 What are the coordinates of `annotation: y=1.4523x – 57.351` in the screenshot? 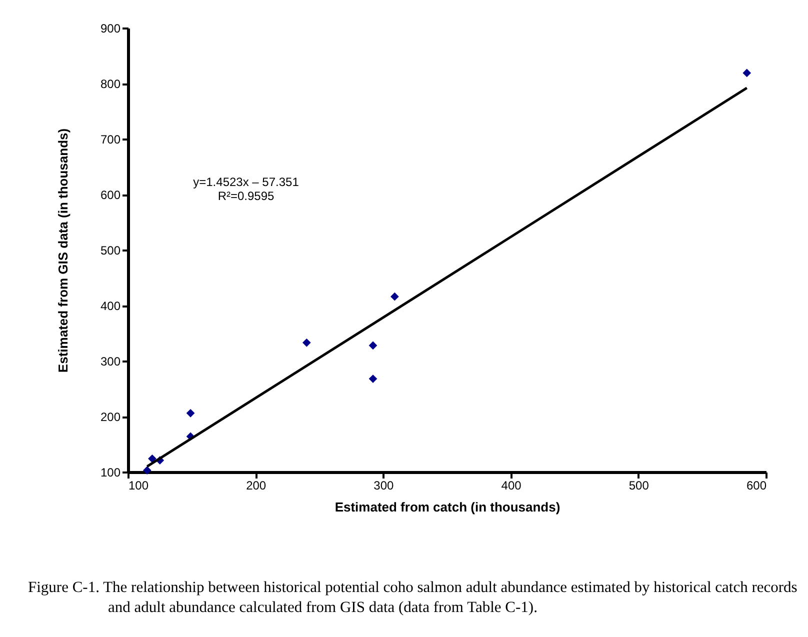 It's located at (246, 182).